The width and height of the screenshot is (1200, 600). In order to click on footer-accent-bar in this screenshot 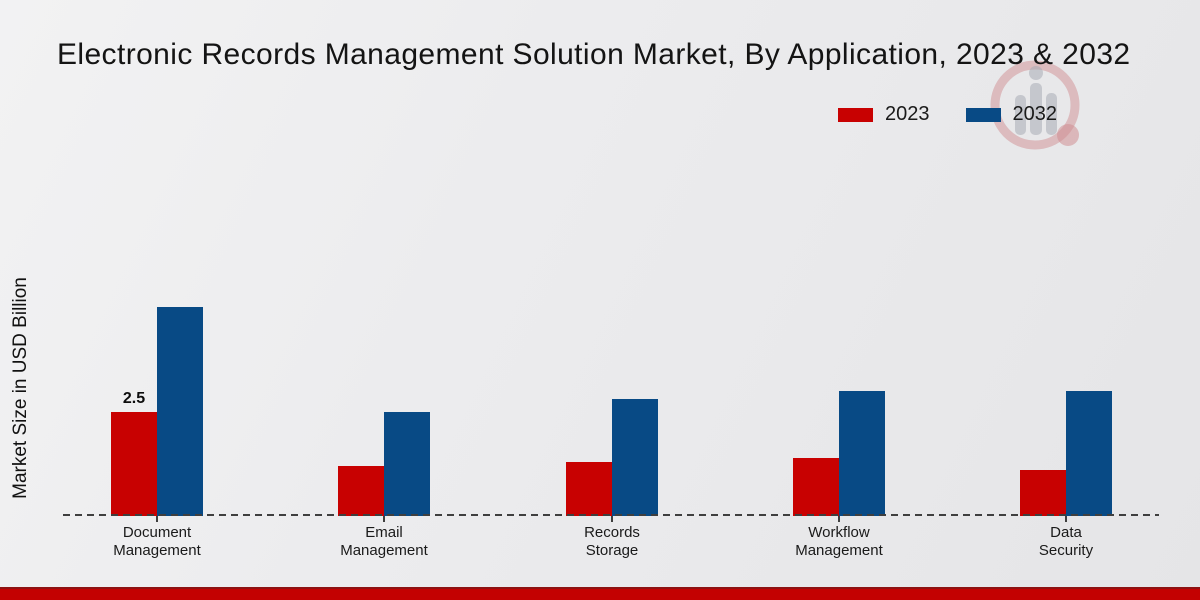, I will do `click(600, 593)`.